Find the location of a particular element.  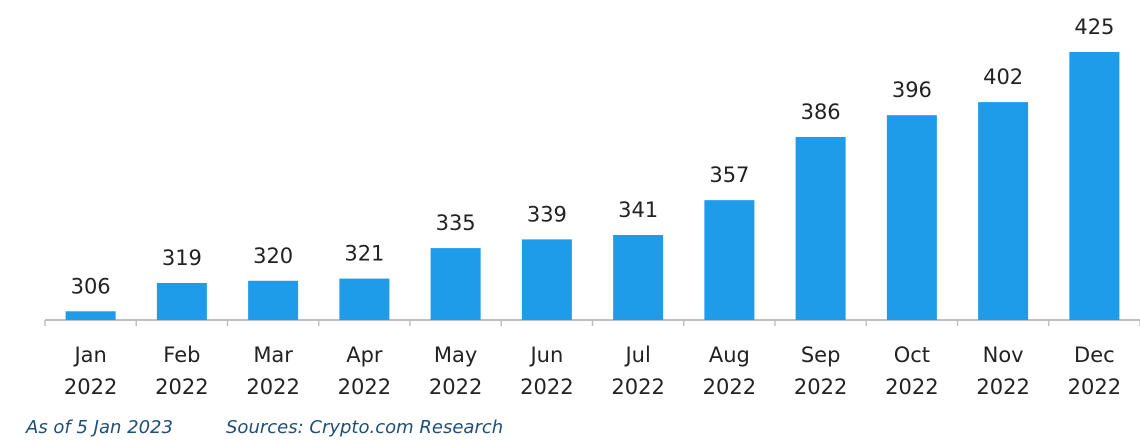

x-tick-label: Dec 2022 is located at coordinates (1094, 371).